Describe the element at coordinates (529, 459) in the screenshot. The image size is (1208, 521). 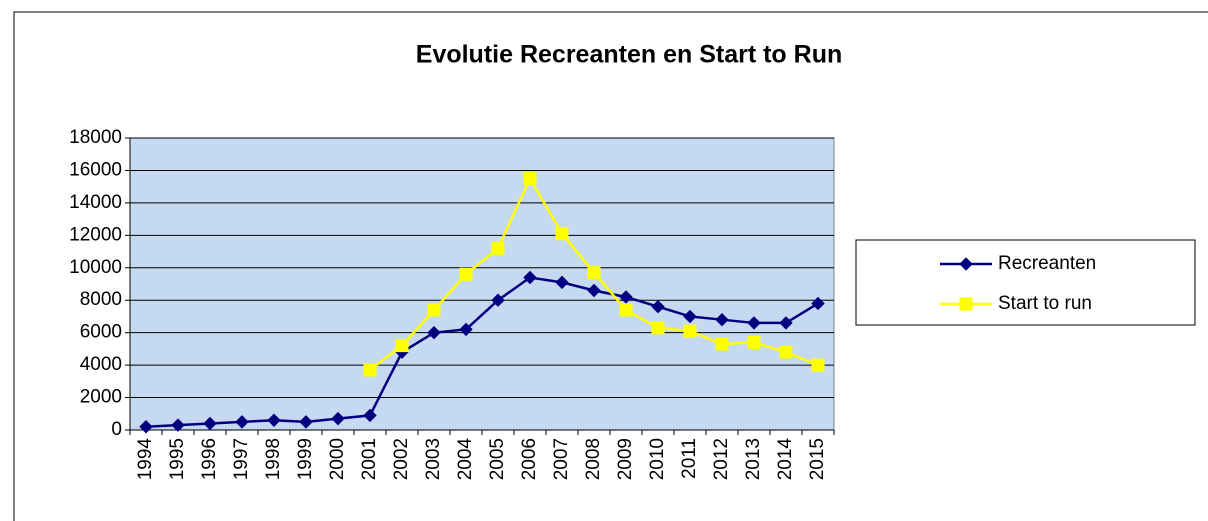
I see `x-tick-label: 2006` at that location.